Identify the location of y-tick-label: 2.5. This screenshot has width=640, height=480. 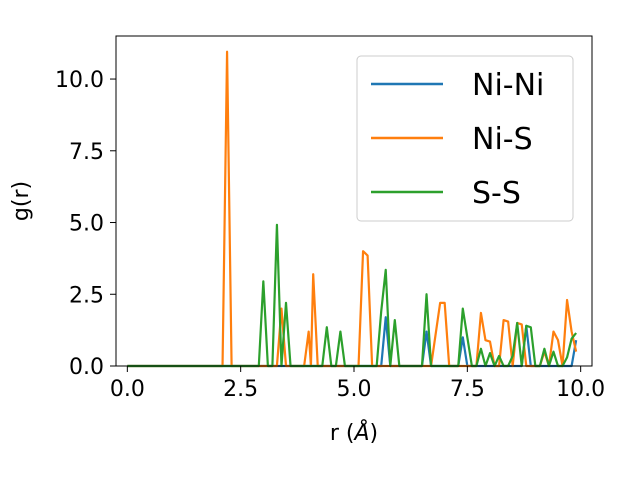
(86, 295).